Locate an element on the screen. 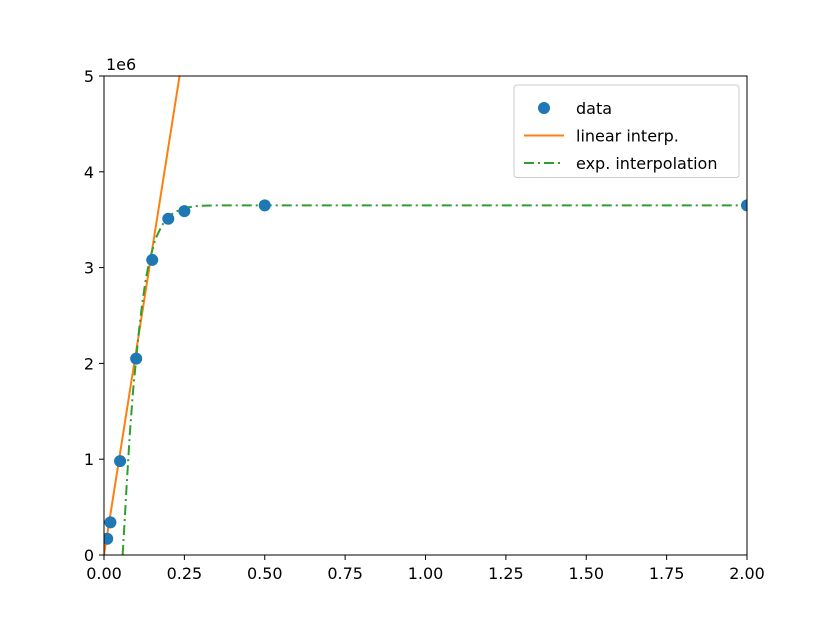  legend-label: data is located at coordinates (594, 108).